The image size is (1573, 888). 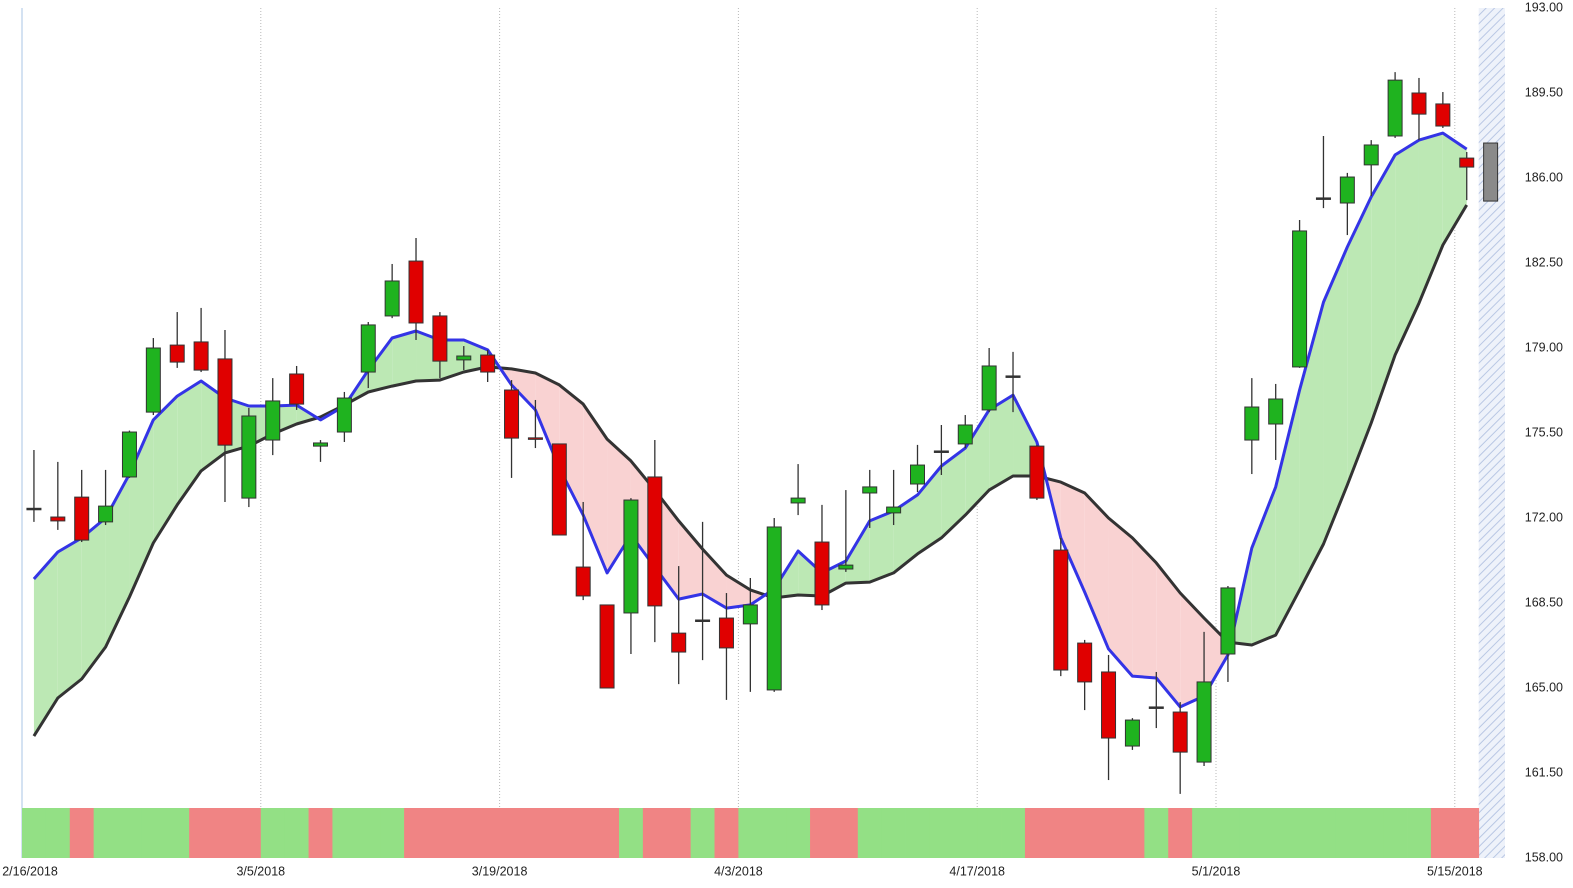 I want to click on x-tick-label: 5/1/2018, so click(x=1216, y=871).